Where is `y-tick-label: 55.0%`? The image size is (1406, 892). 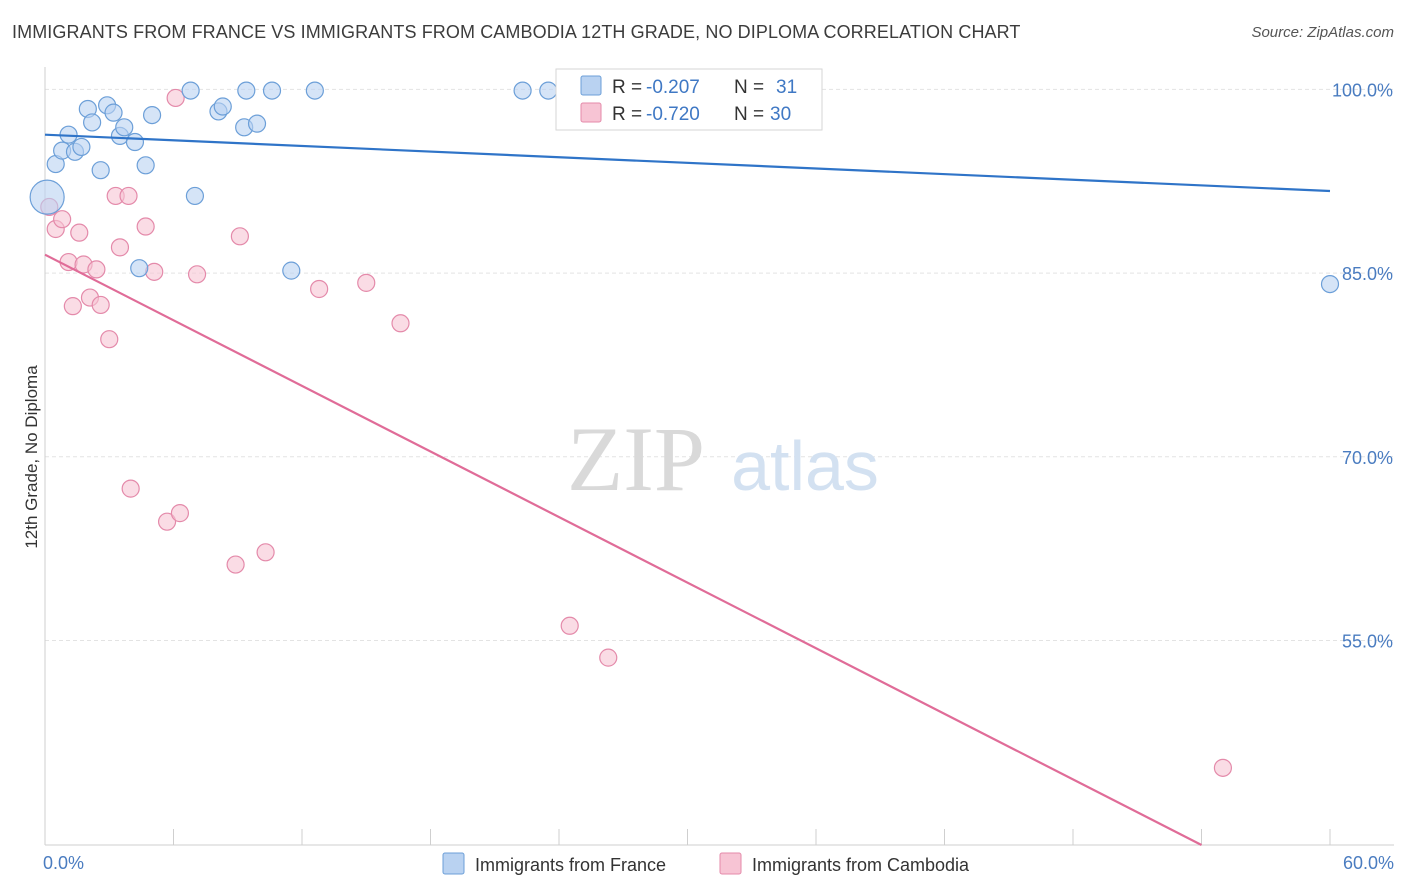
y-tick-label: 55.0% is located at coordinates (1367, 641).